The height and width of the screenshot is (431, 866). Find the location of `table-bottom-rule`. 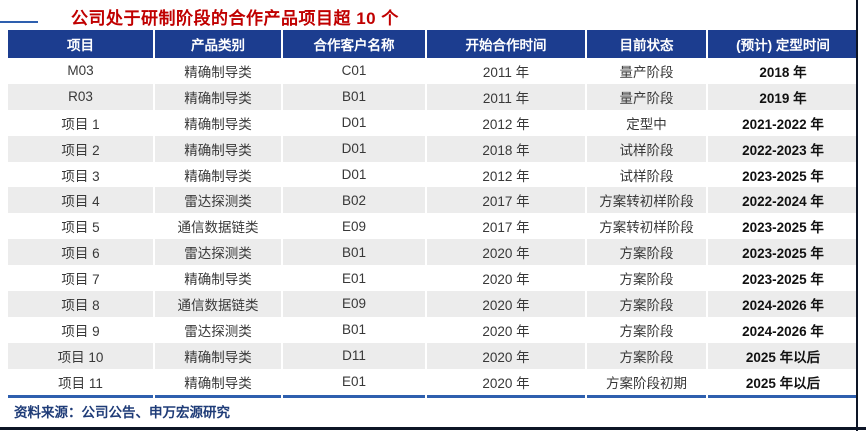

table-bottom-rule is located at coordinates (433, 396).